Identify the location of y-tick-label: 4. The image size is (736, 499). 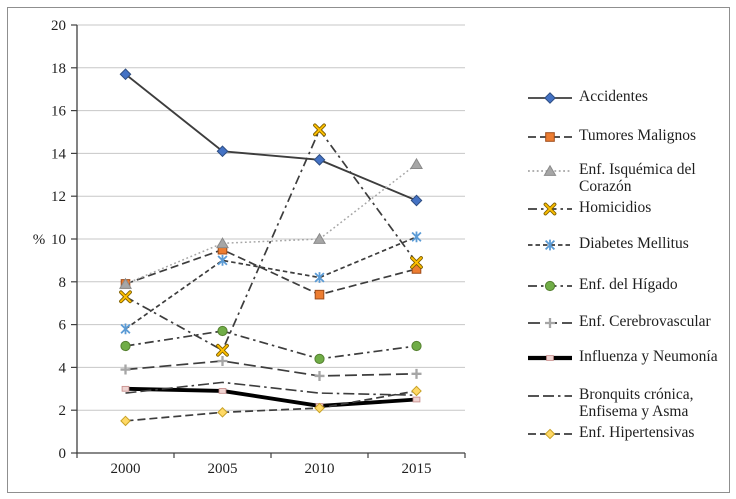
(63, 368).